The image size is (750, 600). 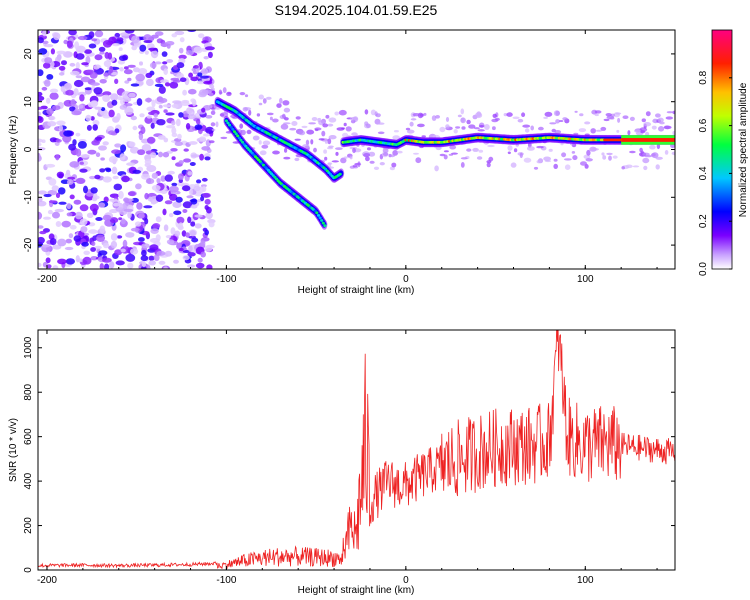 What do you see at coordinates (13, 450) in the screenshot?
I see `snr-y-label: SNR (10 * v/v)` at bounding box center [13, 450].